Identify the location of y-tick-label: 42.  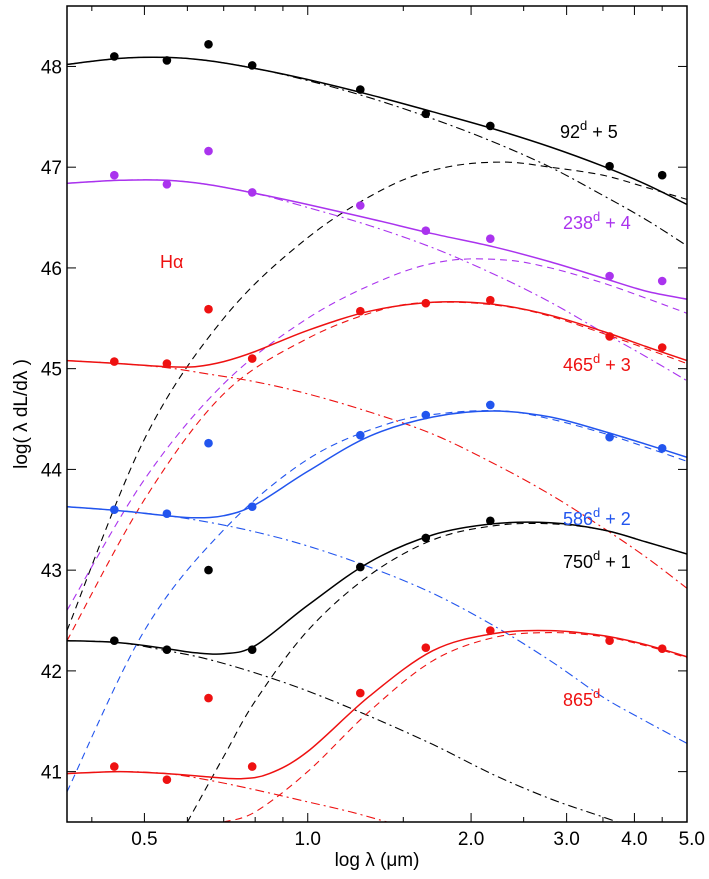
(51, 672).